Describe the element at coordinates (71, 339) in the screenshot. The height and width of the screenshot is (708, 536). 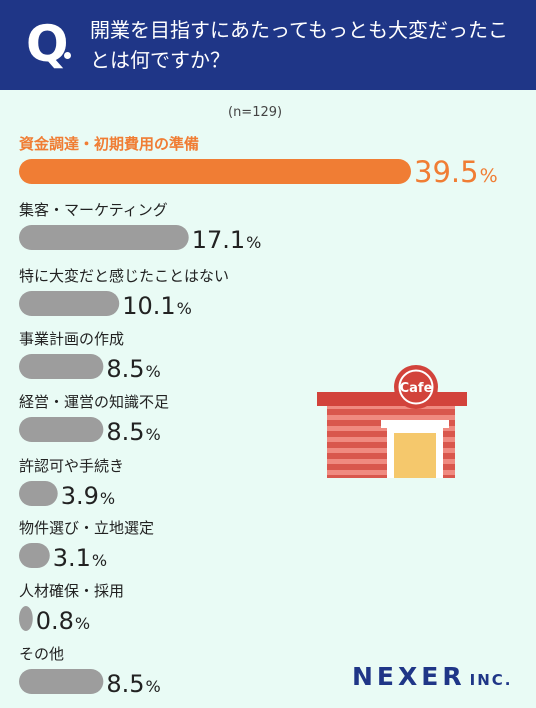
I see `category-label: 事業計画の作成` at that location.